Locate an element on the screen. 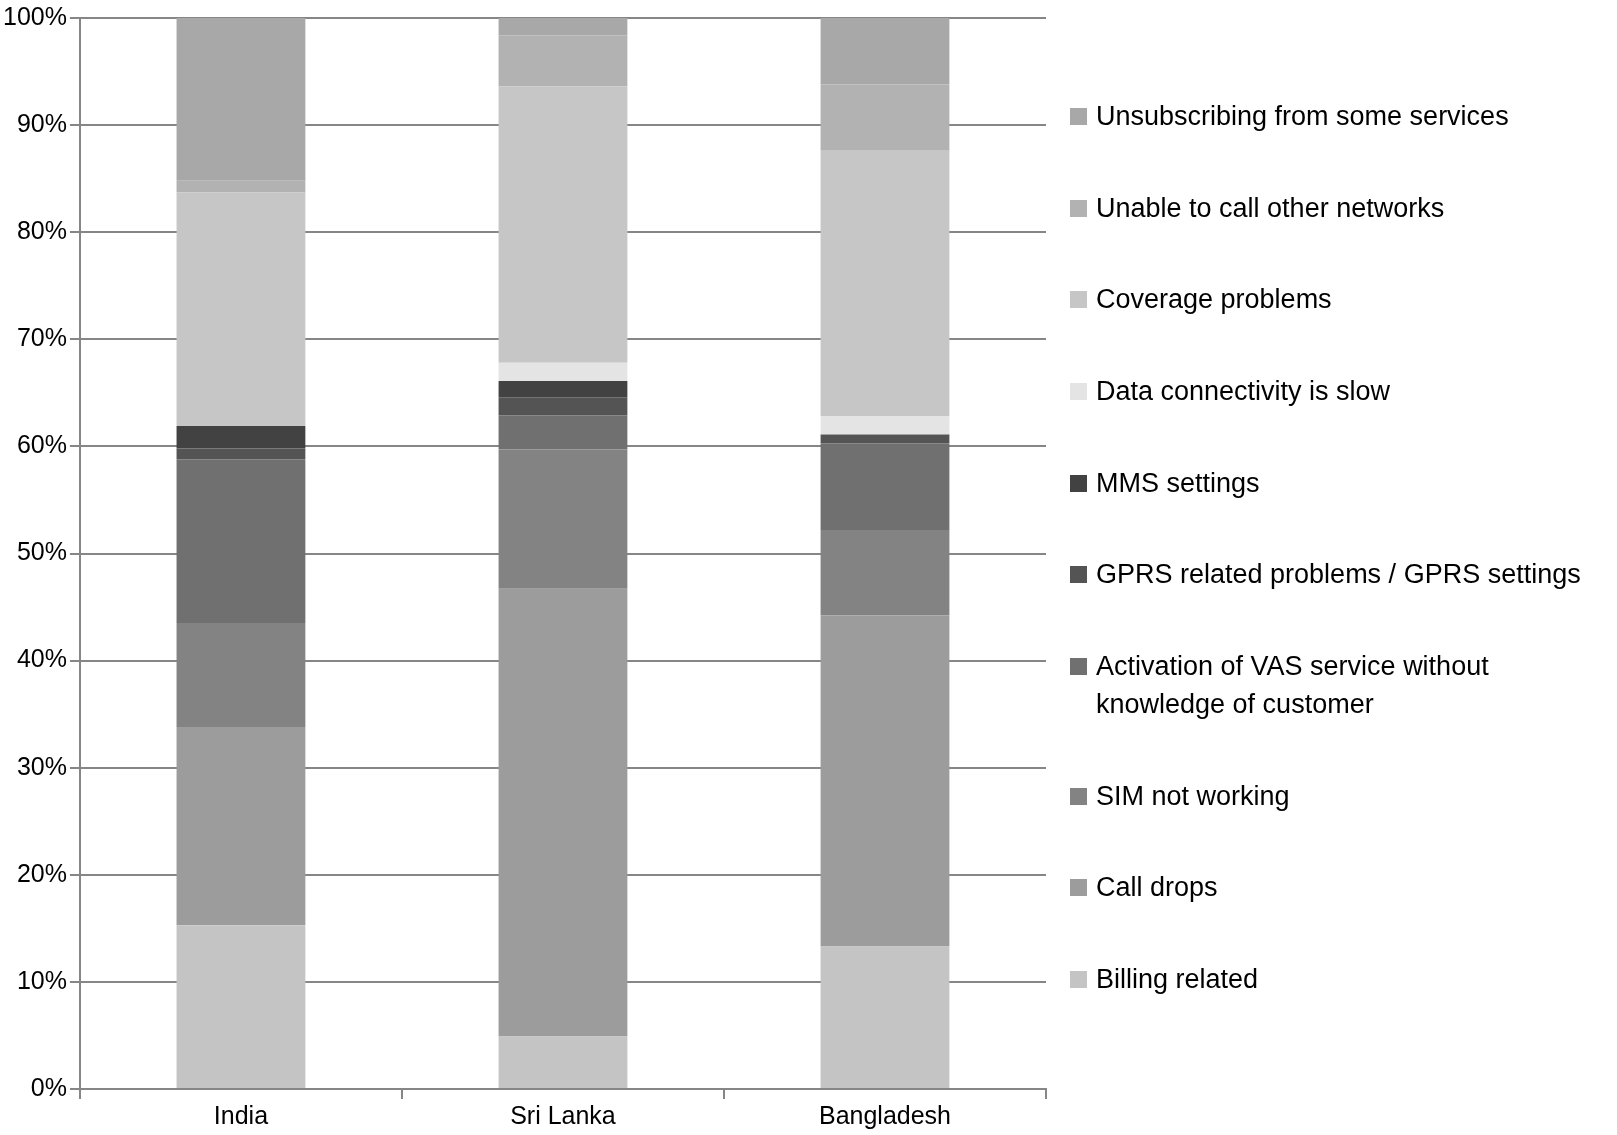  x-tick-label: Sri Lanka is located at coordinates (563, 1114).